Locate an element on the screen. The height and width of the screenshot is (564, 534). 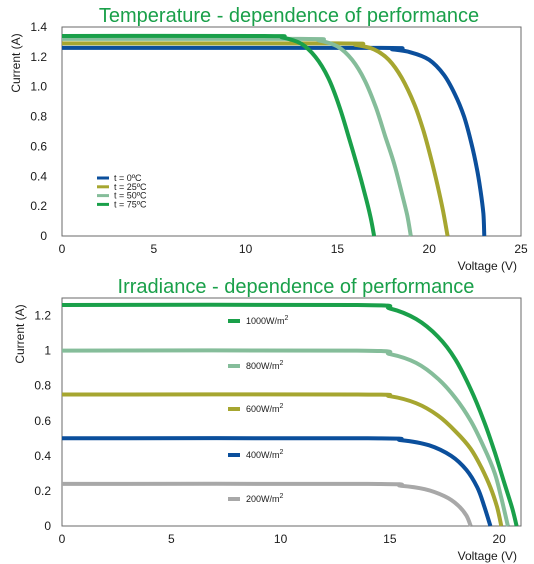
legend-label: 1000W/m2 is located at coordinates (267, 320).